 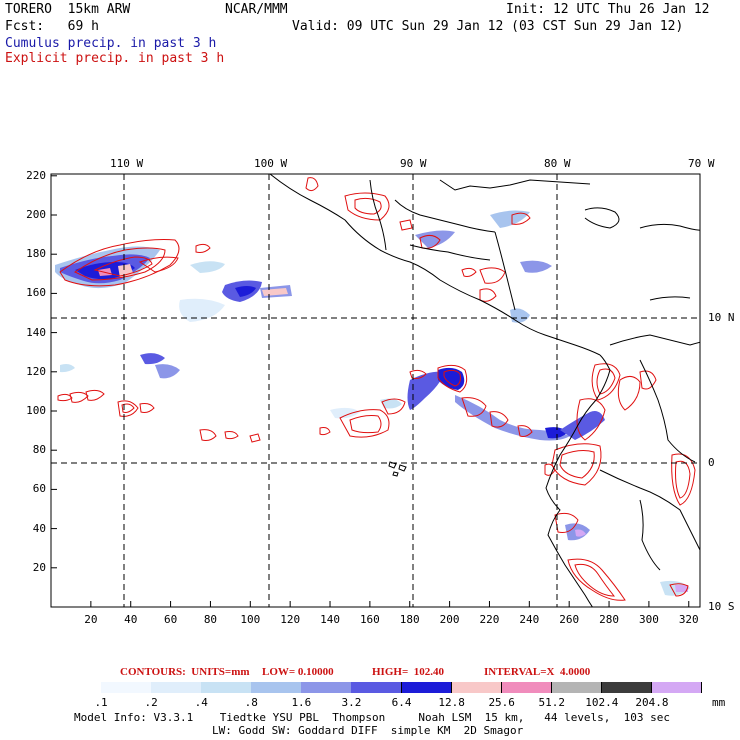 I want to click on y-tick-label: 200, so click(x=36, y=214).